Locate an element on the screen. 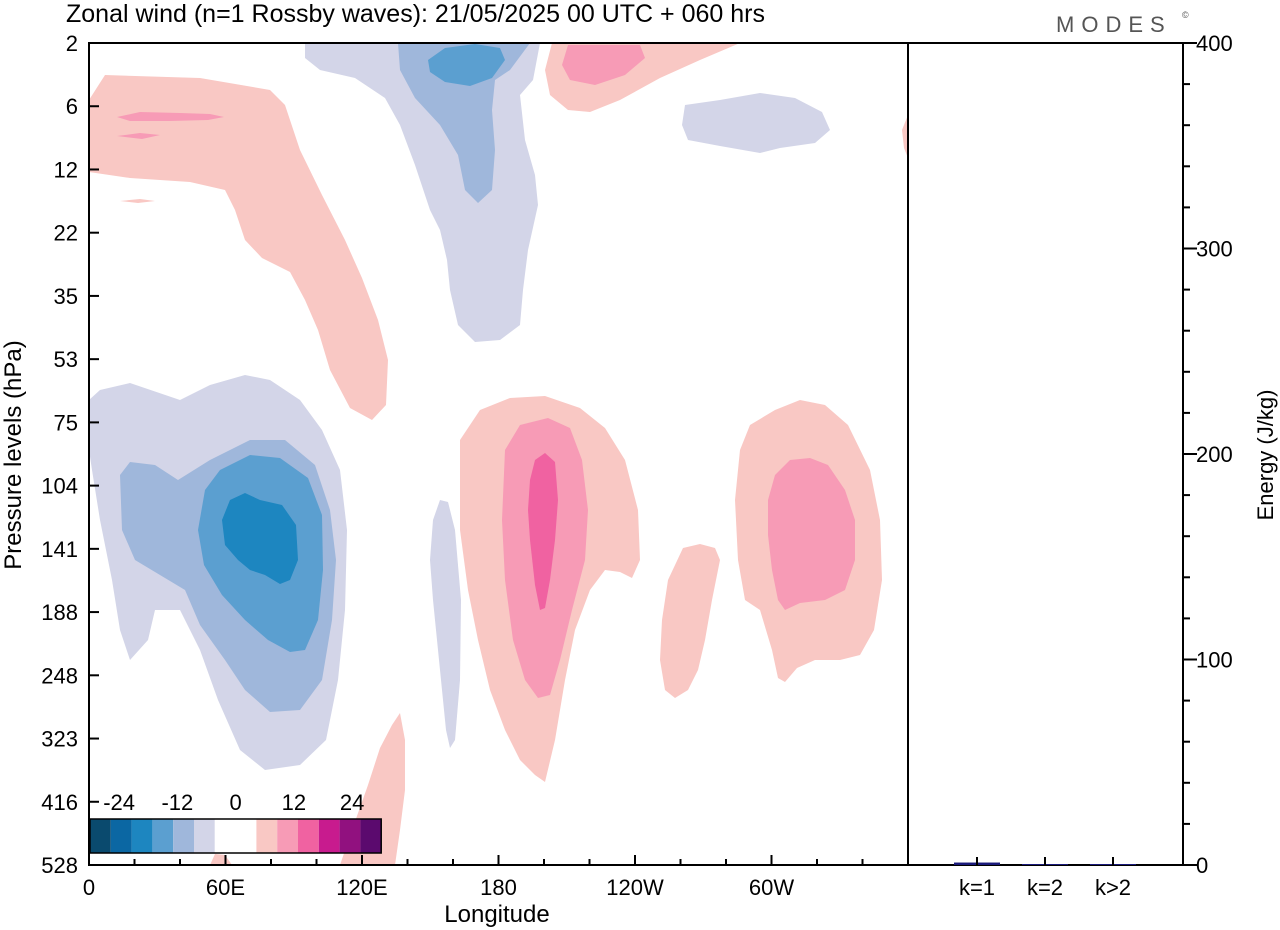 The width and height of the screenshot is (1280, 930). bar-category-label: k>2 is located at coordinates (1113, 887).